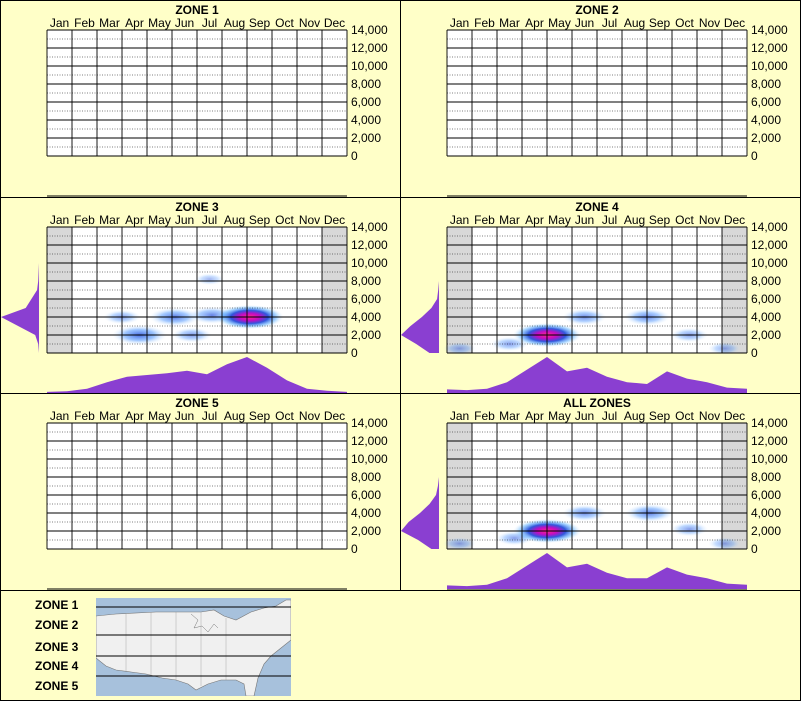  What do you see at coordinates (57, 686) in the screenshot?
I see `legend-zone-5: ZONE 5` at bounding box center [57, 686].